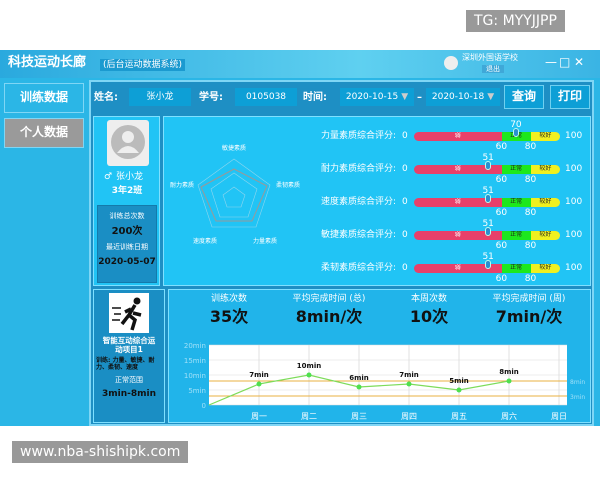 This screenshot has height=480, width=600. Describe the element at coordinates (458, 96) in the screenshot. I see `date-to-value: 2020-10-18` at that location.